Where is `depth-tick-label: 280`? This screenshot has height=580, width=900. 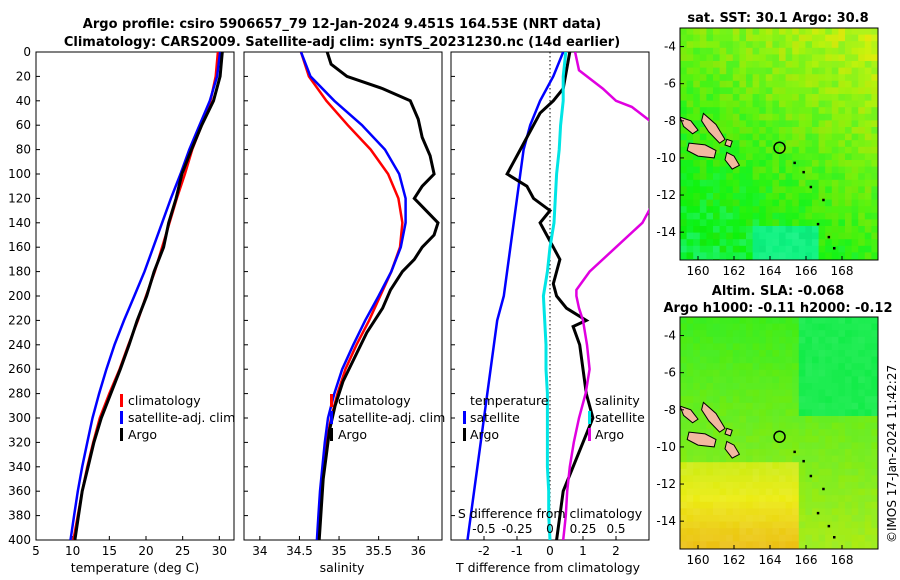 depth-tick-label: 280 is located at coordinates (19, 394).